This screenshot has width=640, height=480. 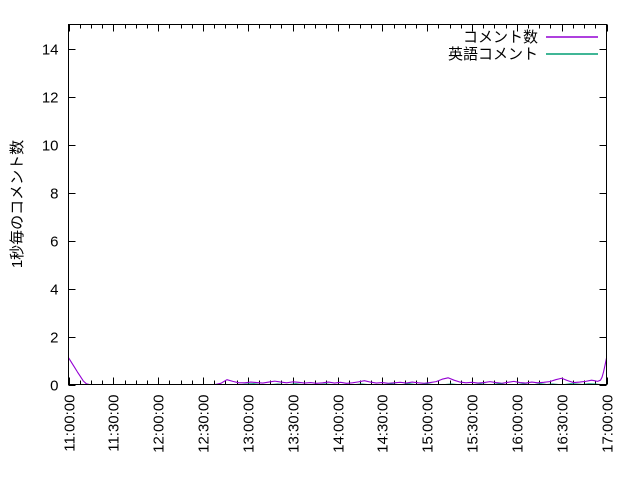 I want to click on y-tick-label: 12, so click(x=50, y=98).